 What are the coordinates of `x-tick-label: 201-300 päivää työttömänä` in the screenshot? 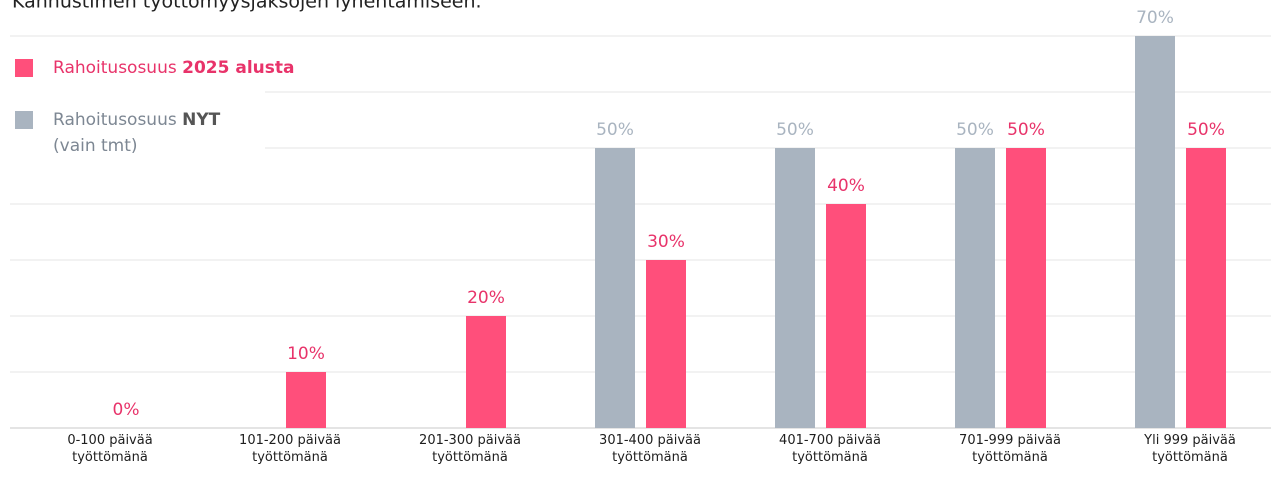 It's located at (470, 449).